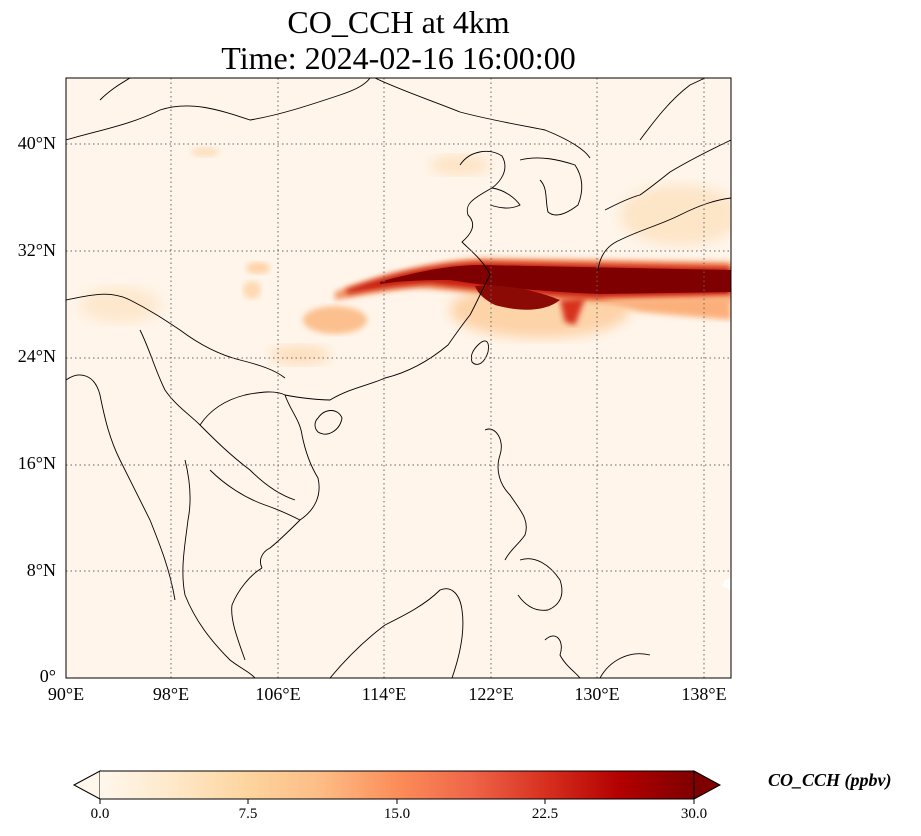  What do you see at coordinates (397, 787) in the screenshot?
I see `colorbar` at bounding box center [397, 787].